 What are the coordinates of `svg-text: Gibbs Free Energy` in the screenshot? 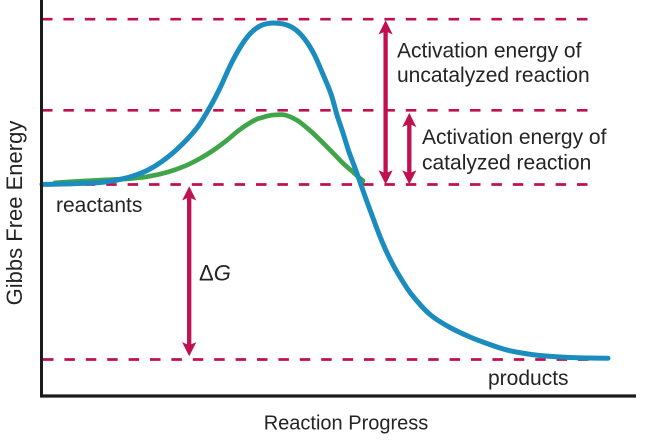 It's located at (14, 213).